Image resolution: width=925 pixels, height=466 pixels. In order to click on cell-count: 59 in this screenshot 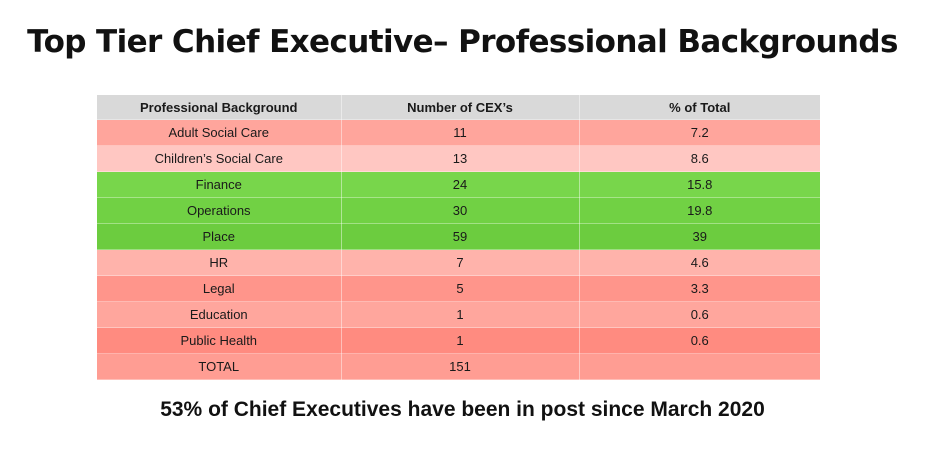, I will do `click(460, 236)`.